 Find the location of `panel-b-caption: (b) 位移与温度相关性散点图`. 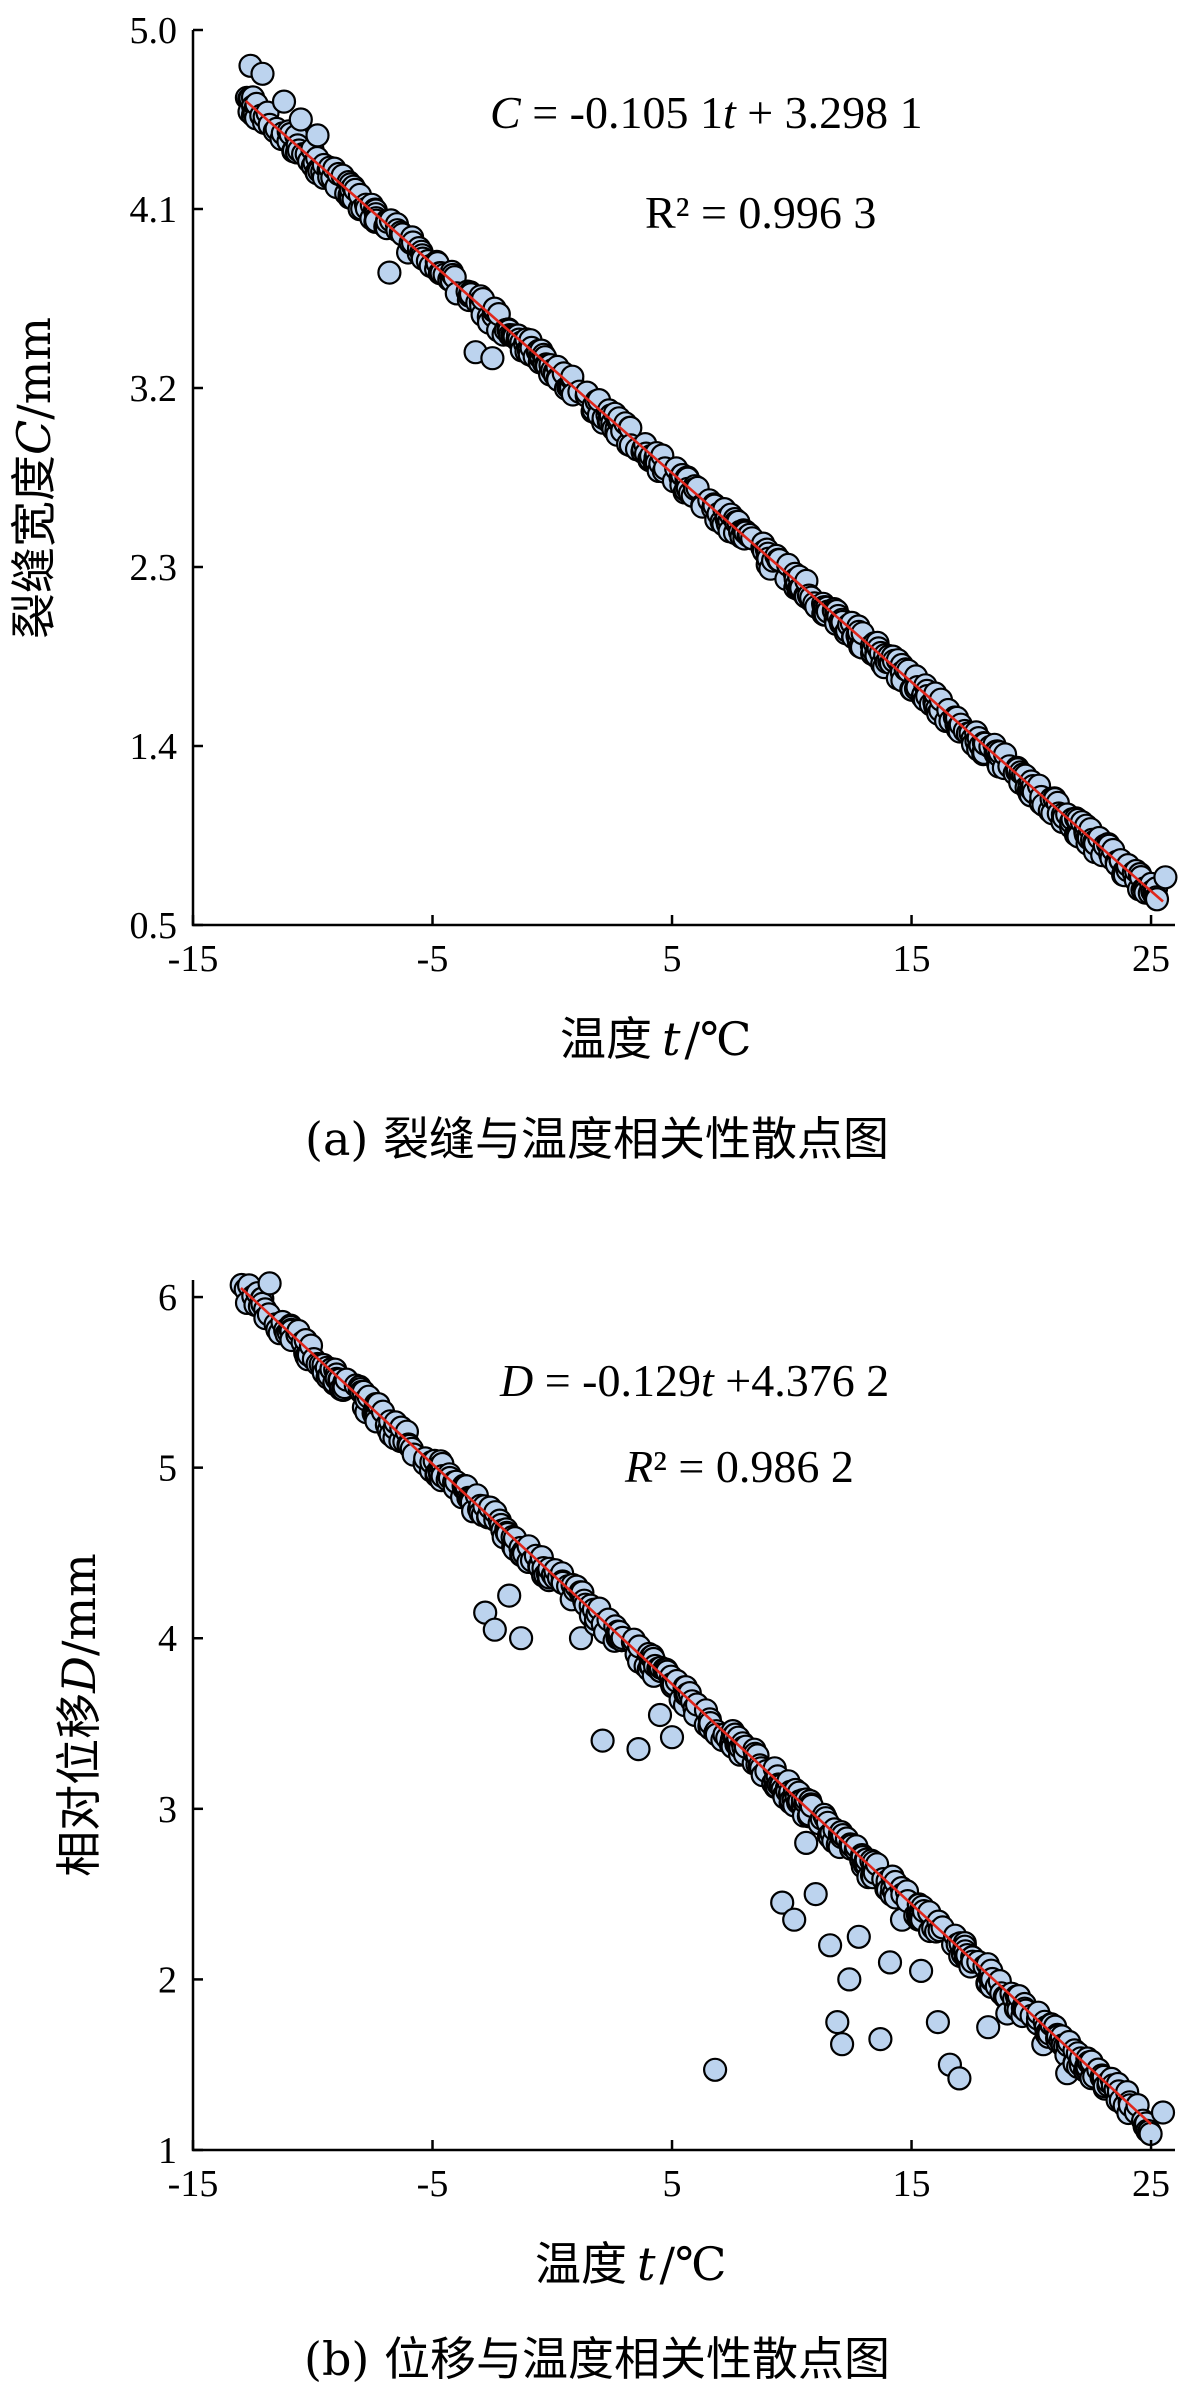

panel-b-caption: (b) 位移与温度相关性散点图 is located at coordinates (597, 2359).